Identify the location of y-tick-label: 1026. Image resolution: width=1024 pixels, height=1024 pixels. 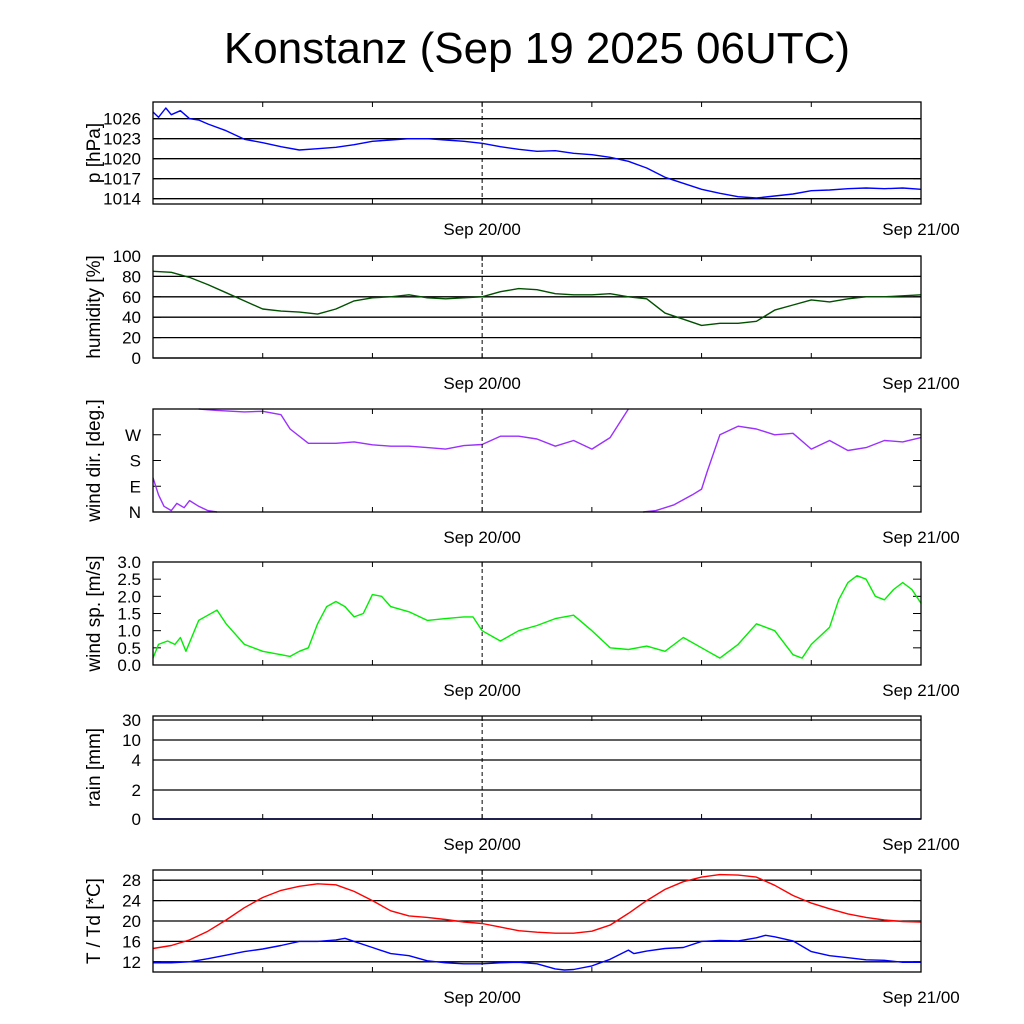
(122, 119).